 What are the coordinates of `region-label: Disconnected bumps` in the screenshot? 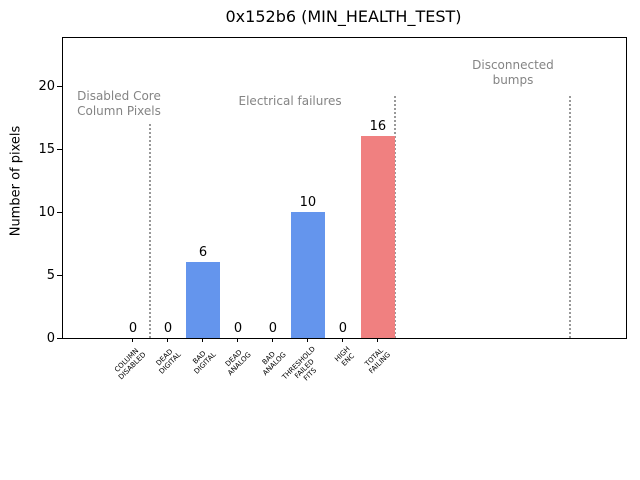 It's located at (513, 73).